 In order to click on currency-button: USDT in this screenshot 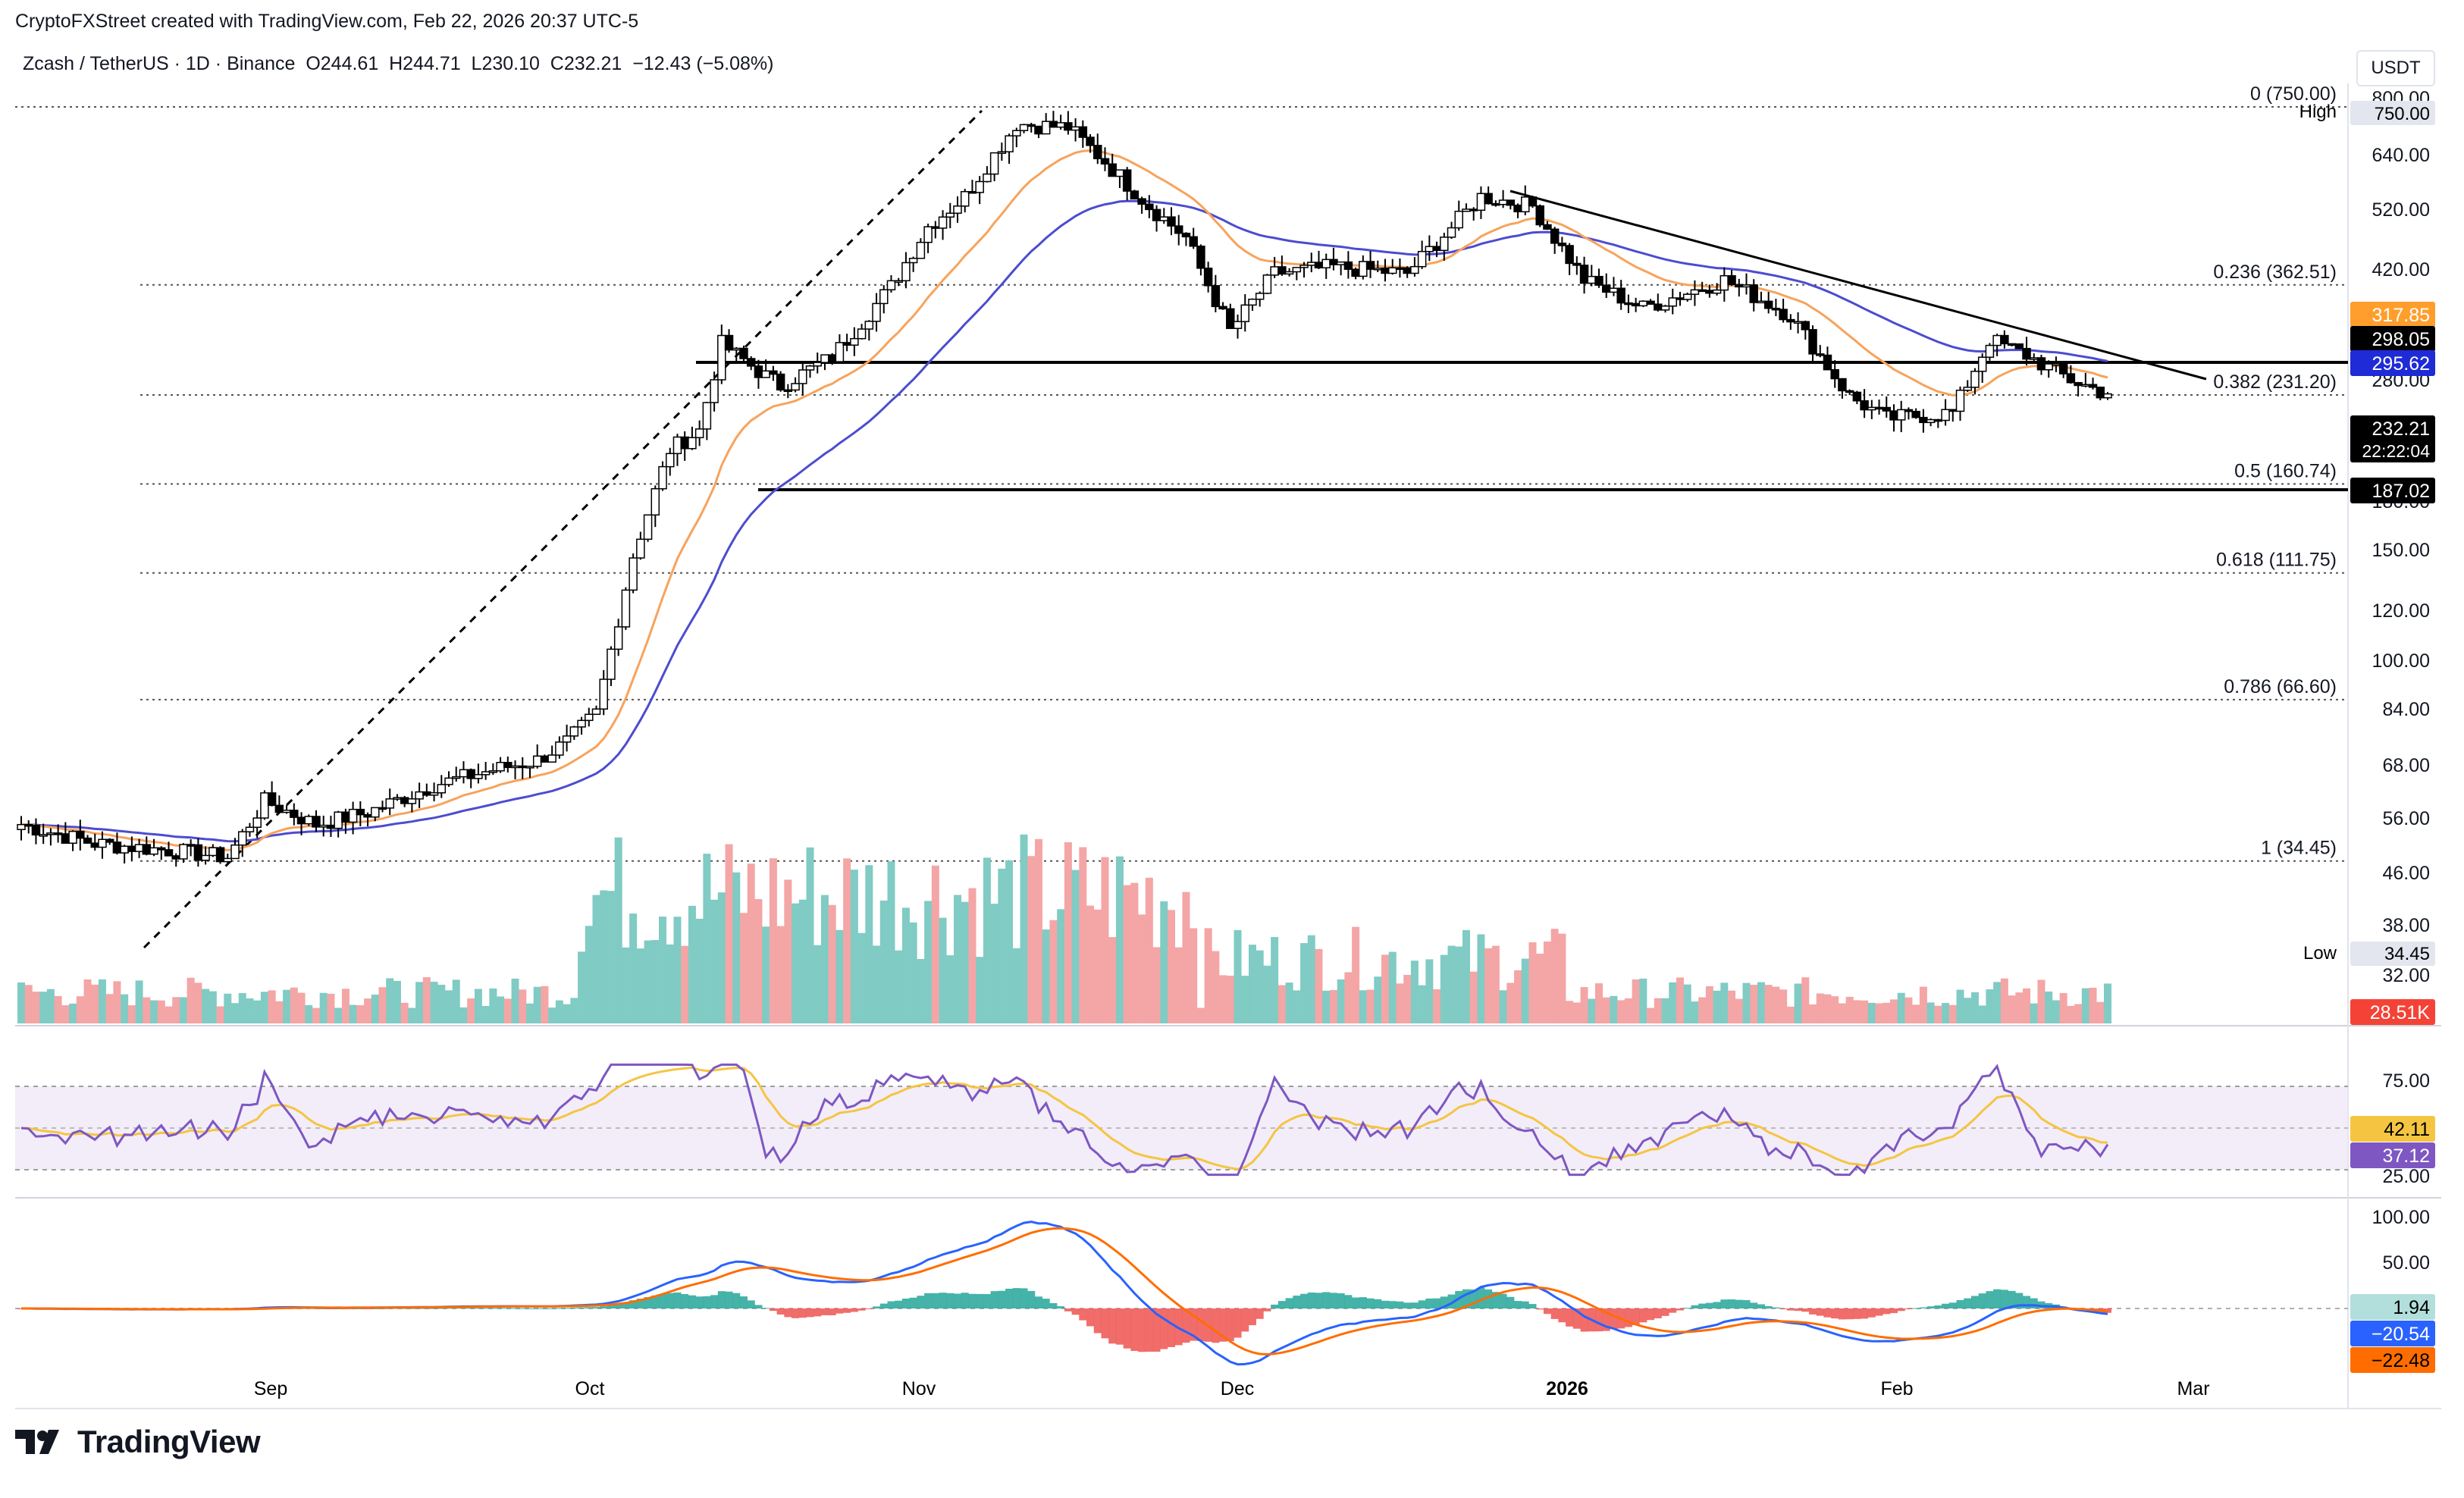, I will do `click(2395, 68)`.